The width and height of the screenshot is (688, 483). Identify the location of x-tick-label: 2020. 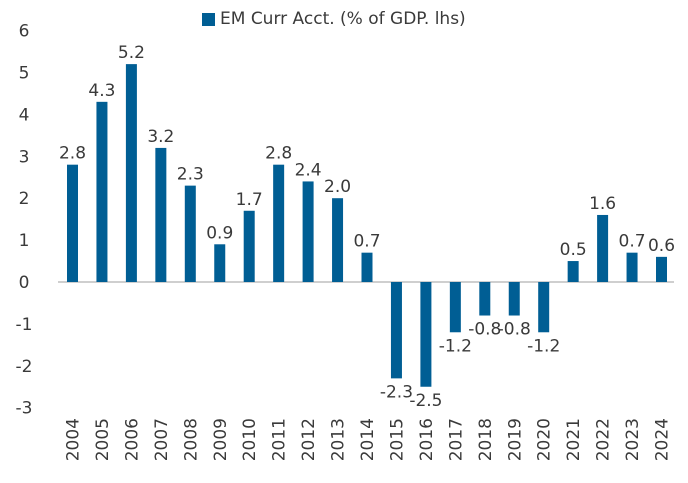
(545, 439).